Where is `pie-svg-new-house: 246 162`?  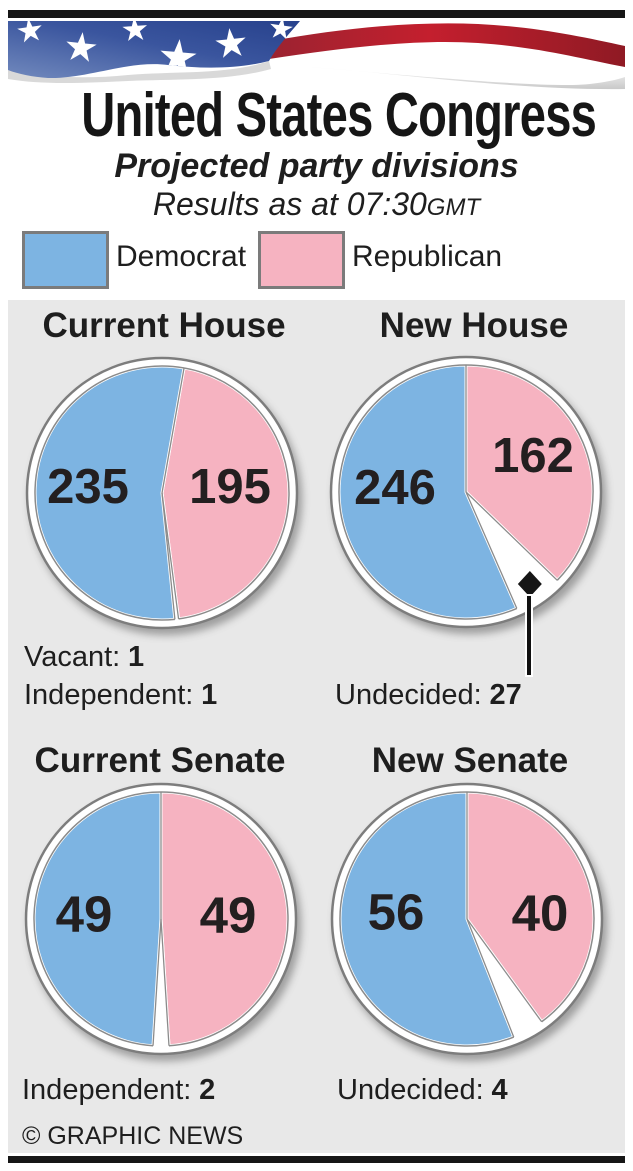
pie-svg-new-house: 246 162 is located at coordinates (466, 492).